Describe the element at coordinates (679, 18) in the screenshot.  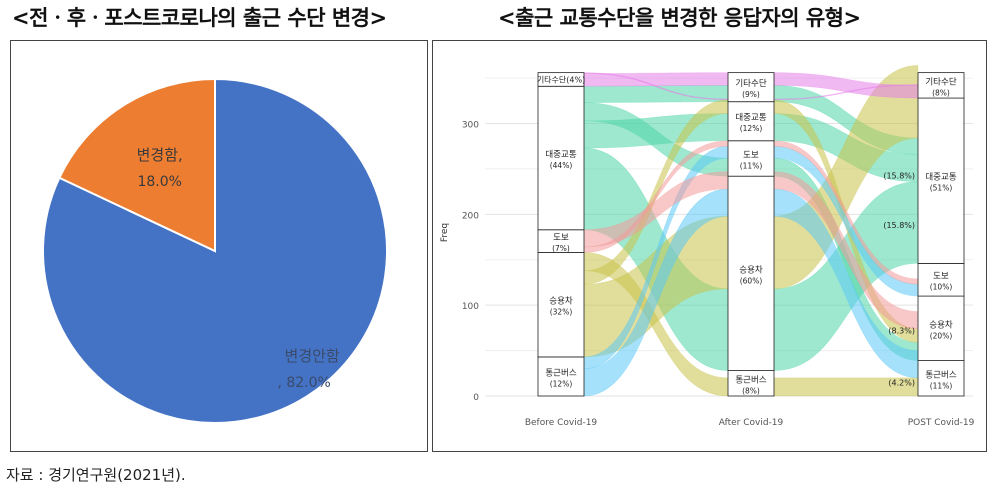
I see `alluvial-chart-title: <출근 교통수단을 변경한 응답자의 유형>` at that location.